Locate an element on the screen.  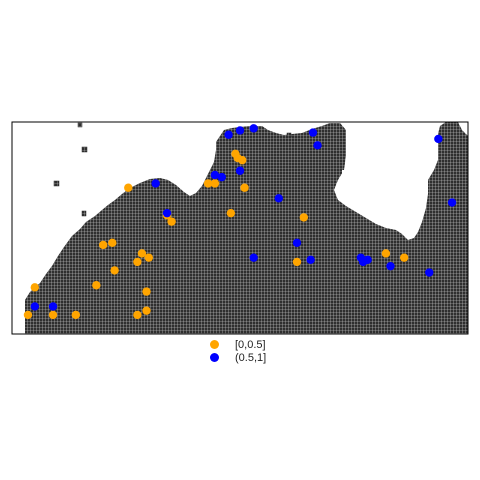
legend-swatch-blue-icon is located at coordinates (214, 357).